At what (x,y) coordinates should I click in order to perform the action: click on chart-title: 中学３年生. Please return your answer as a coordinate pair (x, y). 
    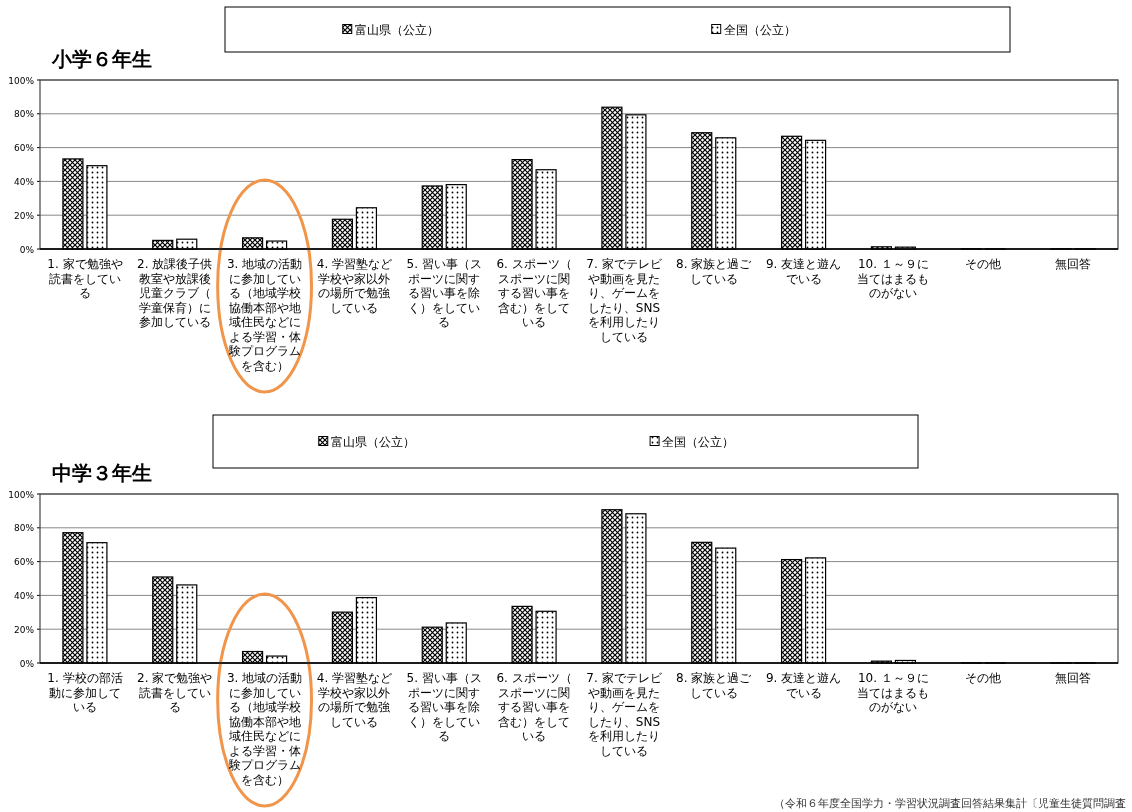
    Looking at the image, I should click on (102, 473).